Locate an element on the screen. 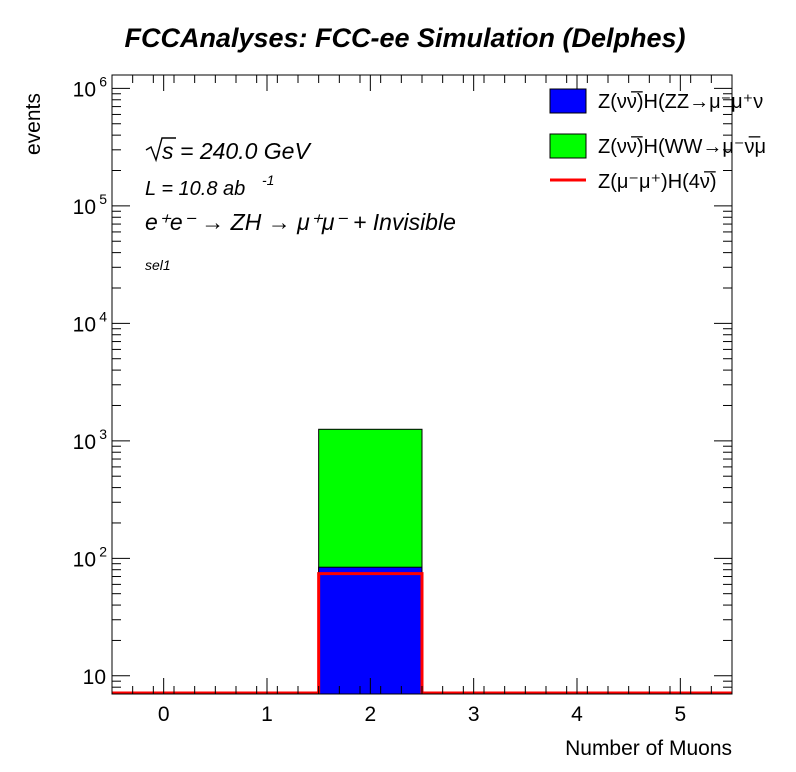 The width and height of the screenshot is (796, 772). sqrt-s-annotation: s = 240.0 GeV is located at coordinates (228, 150).